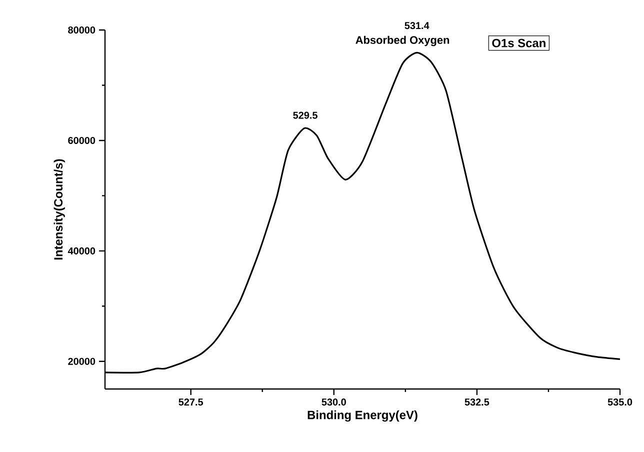  Describe the element at coordinates (363, 416) in the screenshot. I see `x-axis-title: Binding Energy(eV)` at that location.